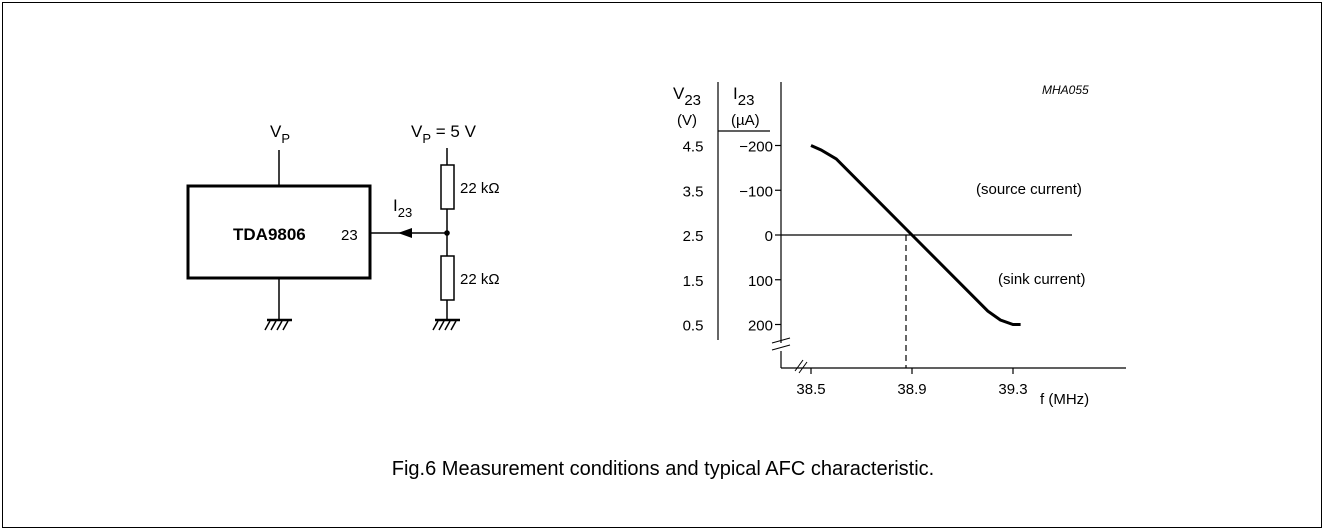 Image resolution: width=1326 pixels, height=532 pixels. I want to click on ic-label: TDA9806, so click(269, 234).